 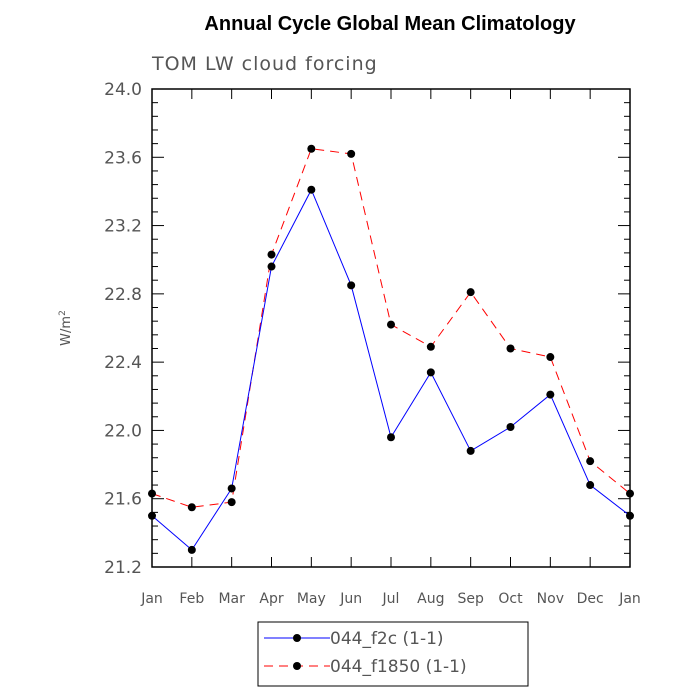 What do you see at coordinates (271, 599) in the screenshot?
I see `x-tick-label: Apr` at bounding box center [271, 599].